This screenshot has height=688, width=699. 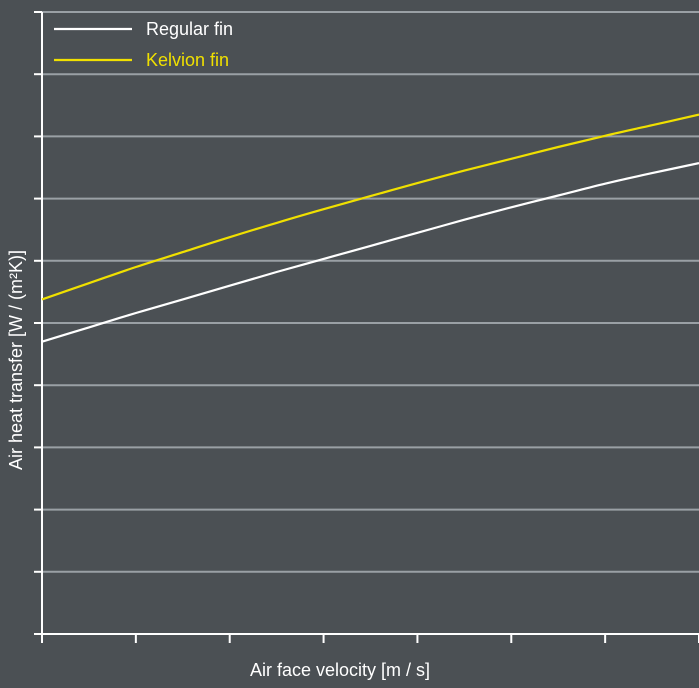 What do you see at coordinates (187, 60) in the screenshot?
I see `legend-label-kelvion-fin: Kelvion fin` at bounding box center [187, 60].